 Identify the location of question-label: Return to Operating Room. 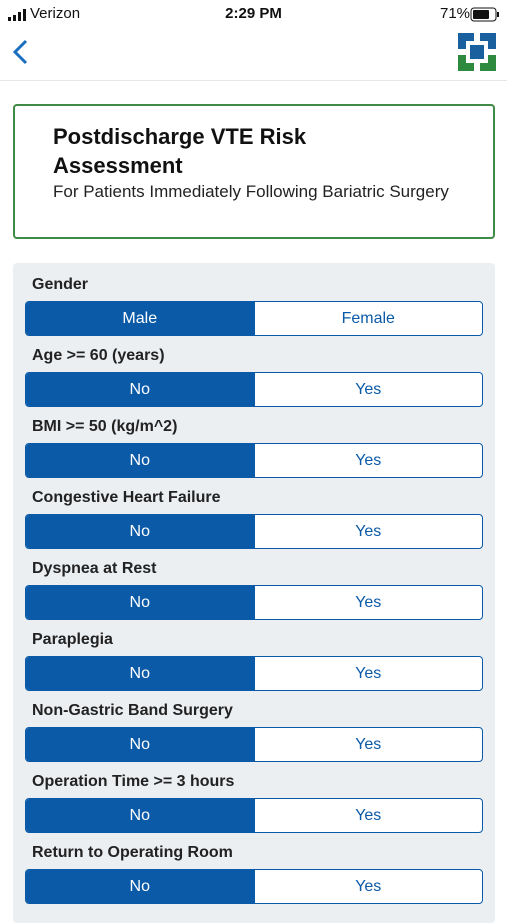
(132, 852).